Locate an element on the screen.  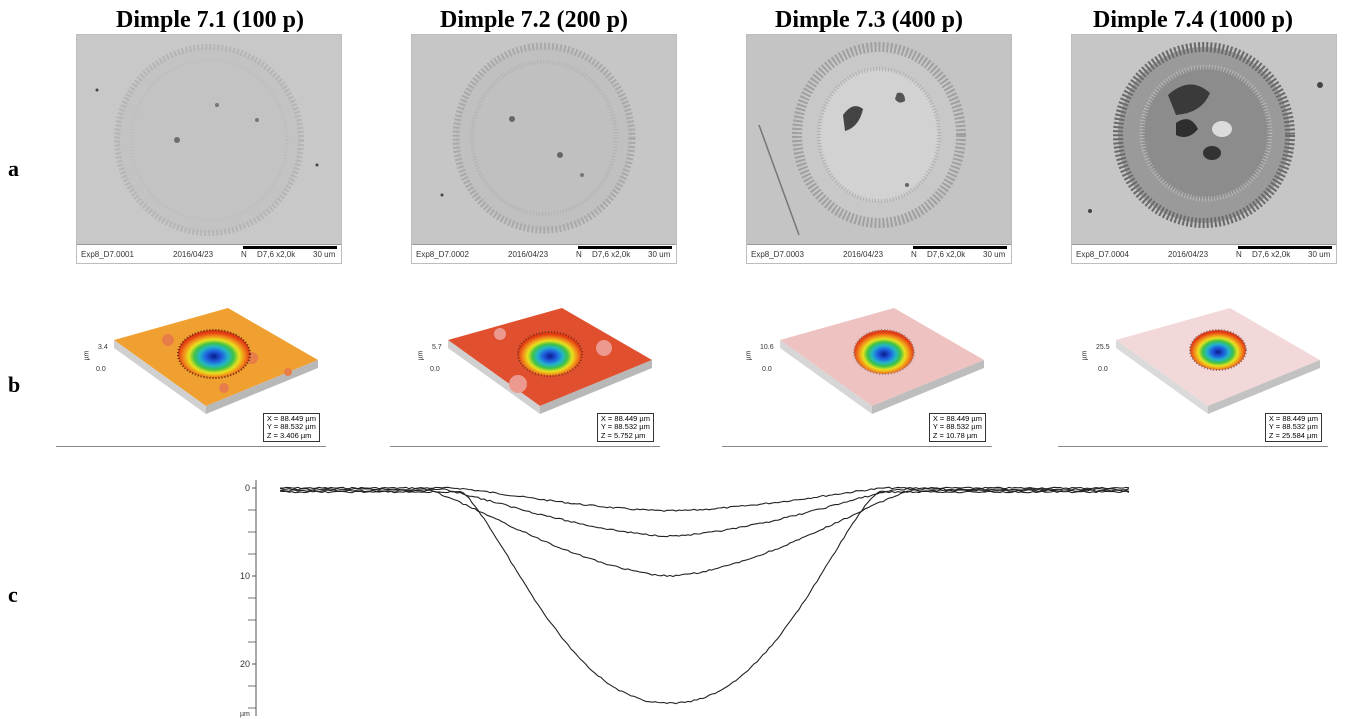
coord-z: Z = 3.406 µm is located at coordinates (289, 435).